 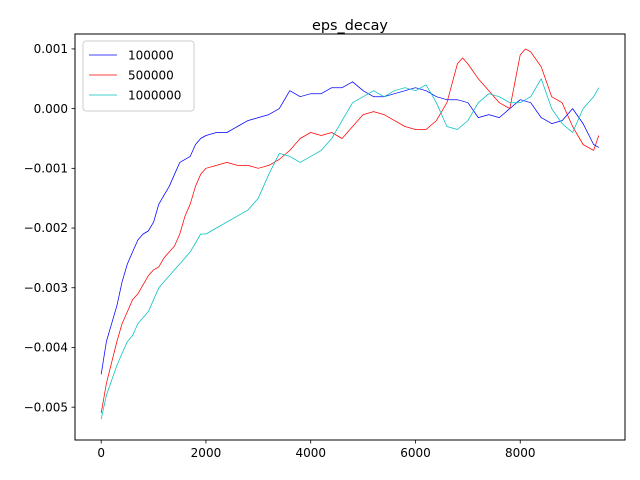 I want to click on chart-title: eps_decay, so click(x=350, y=26).